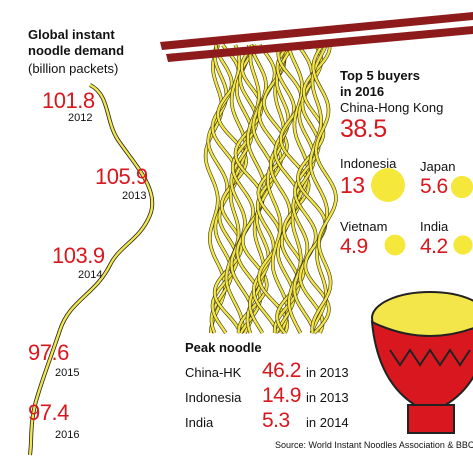  I want to click on buyer-name: Indonesia, so click(368, 163).